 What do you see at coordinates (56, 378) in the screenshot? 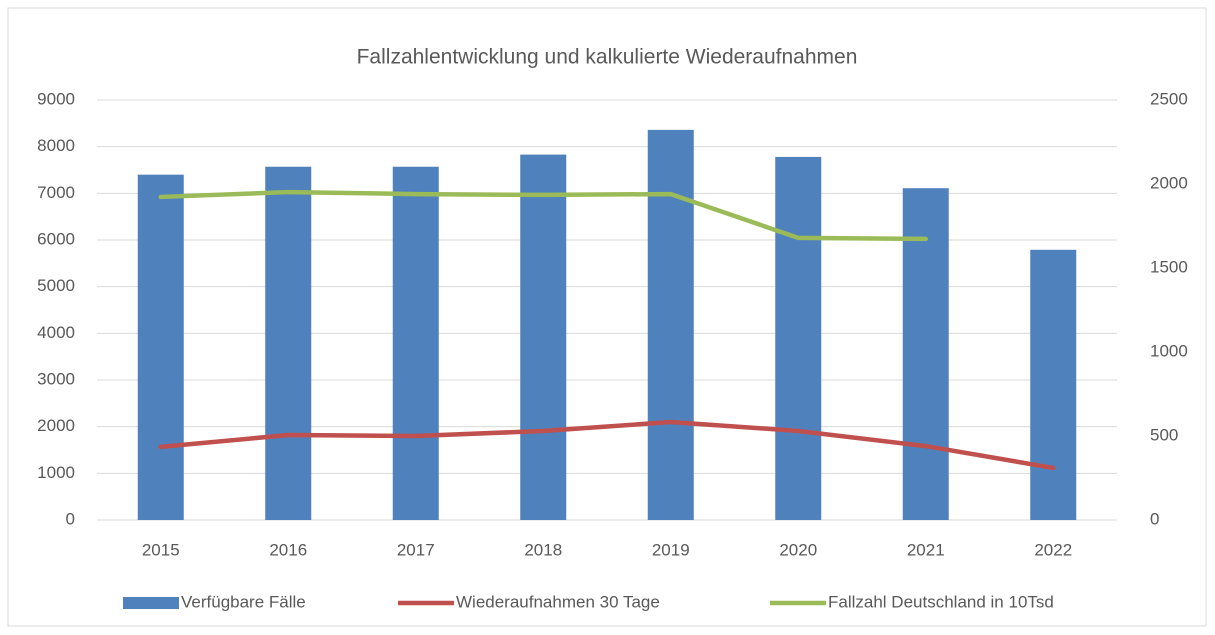
I see `y-tick-label: 3000` at bounding box center [56, 378].